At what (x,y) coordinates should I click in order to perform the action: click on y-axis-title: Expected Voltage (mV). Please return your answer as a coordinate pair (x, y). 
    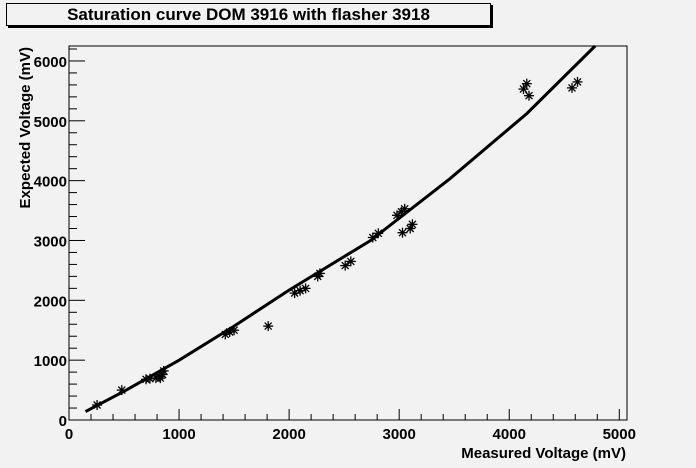
    Looking at the image, I should click on (25, 127).